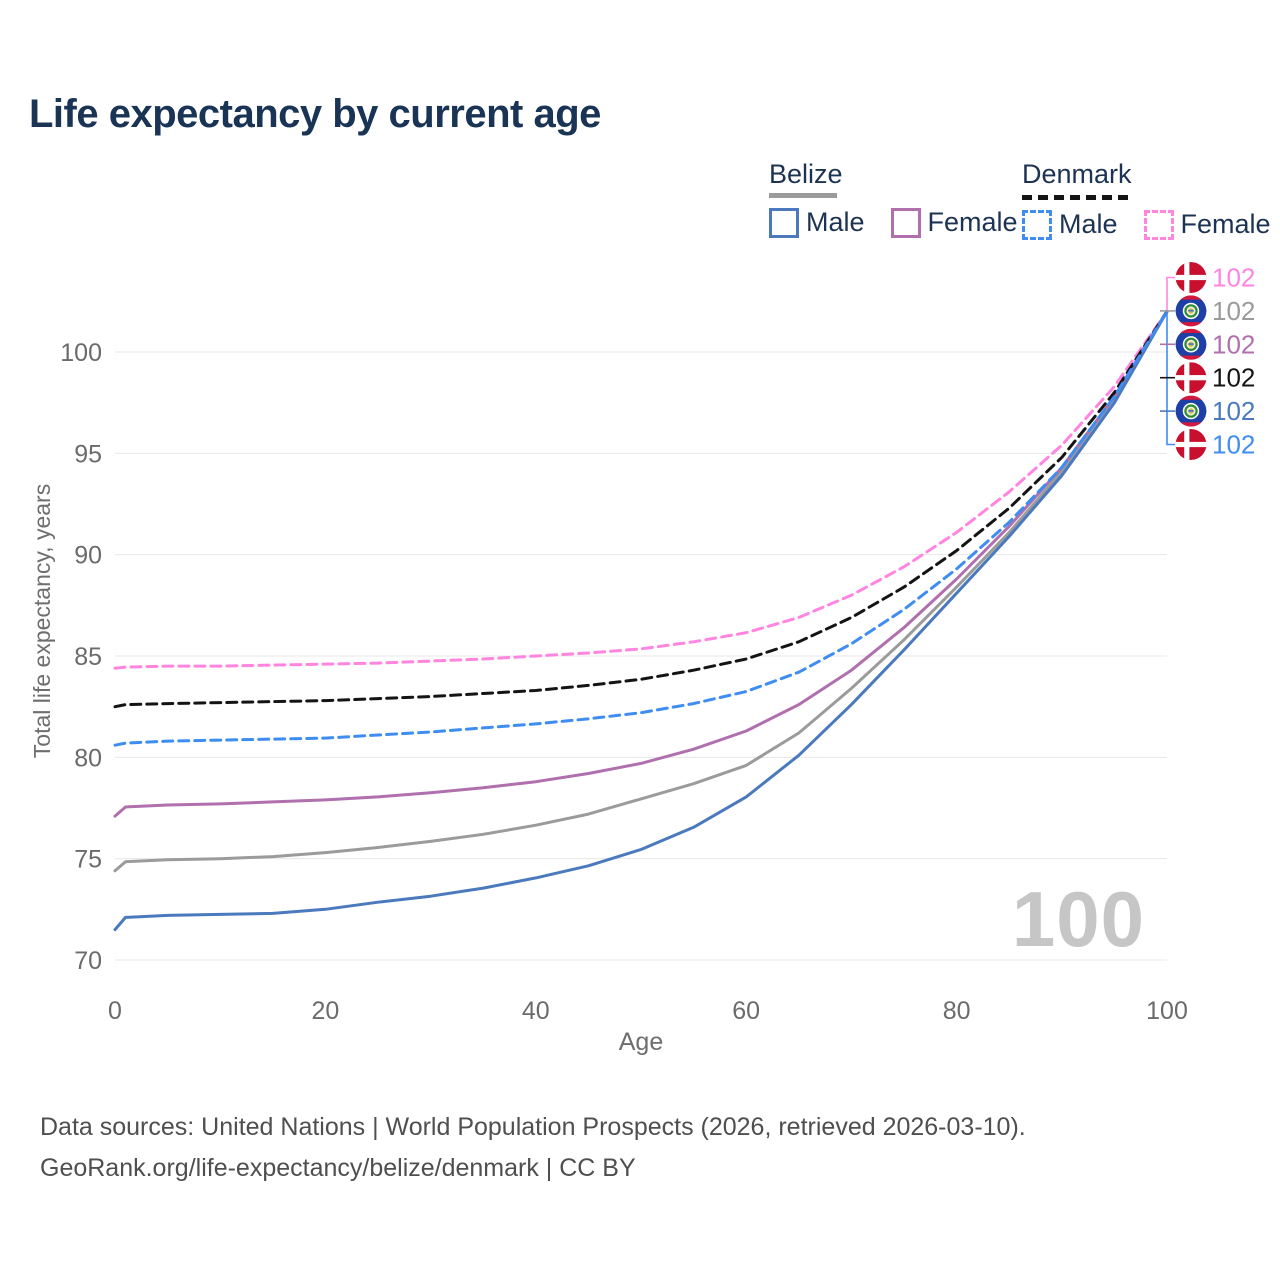 The width and height of the screenshot is (1280, 1280). I want to click on legend-item-denmark-male: Male, so click(1070, 224).